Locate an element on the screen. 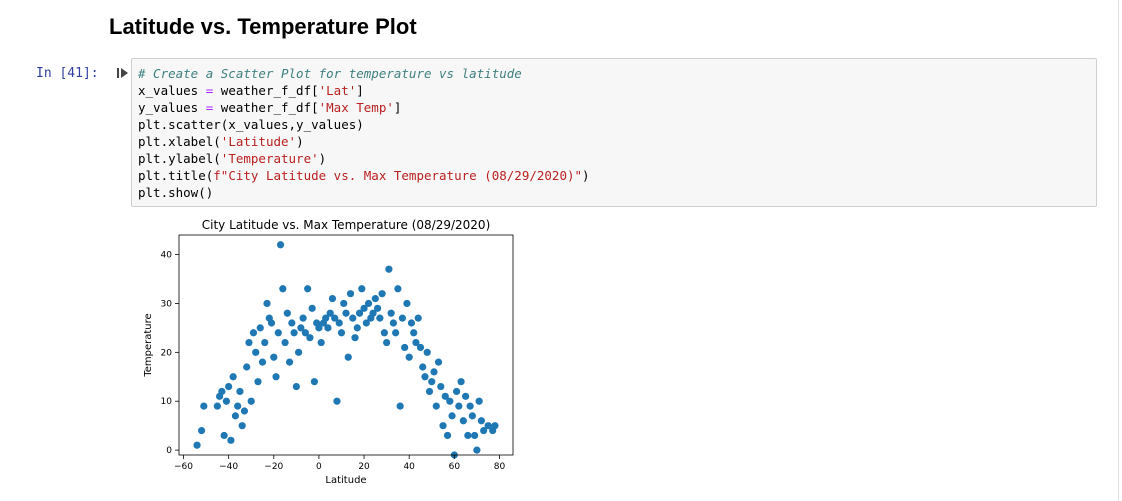 The image size is (1122, 501). x-tick-label: 80 is located at coordinates (500, 467).